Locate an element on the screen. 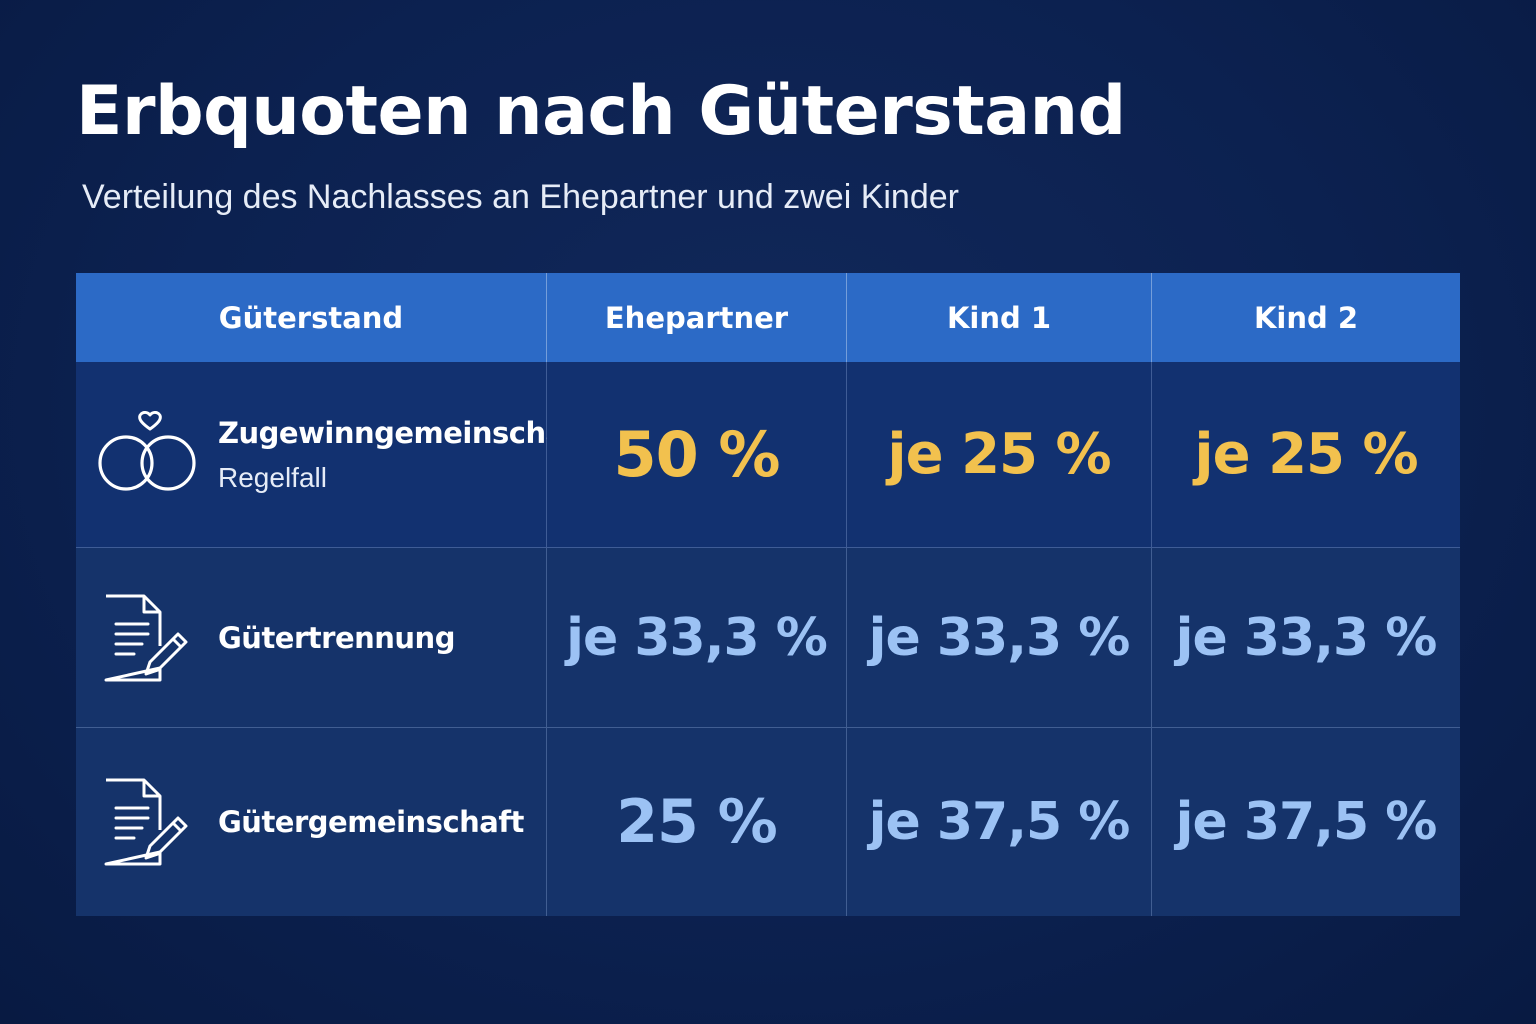 This screenshot has width=1536, height=1024. cell-gutertrennung-ehepartner: je 33,3 % is located at coordinates (697, 638).